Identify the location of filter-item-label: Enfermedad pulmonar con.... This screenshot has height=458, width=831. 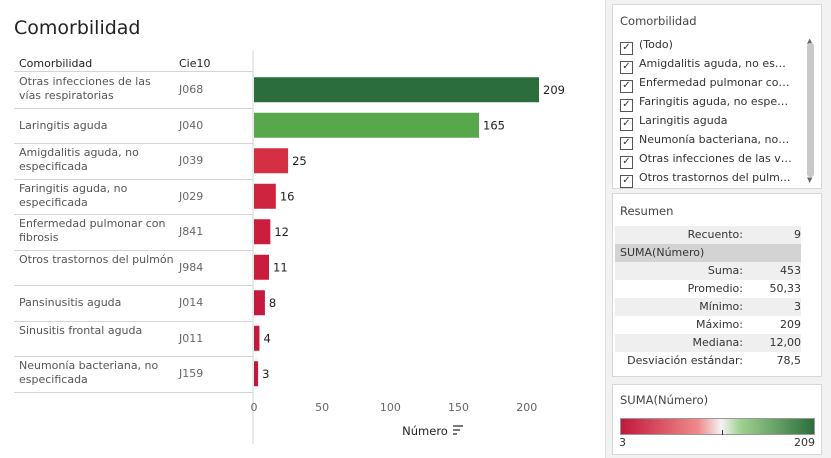
(715, 82).